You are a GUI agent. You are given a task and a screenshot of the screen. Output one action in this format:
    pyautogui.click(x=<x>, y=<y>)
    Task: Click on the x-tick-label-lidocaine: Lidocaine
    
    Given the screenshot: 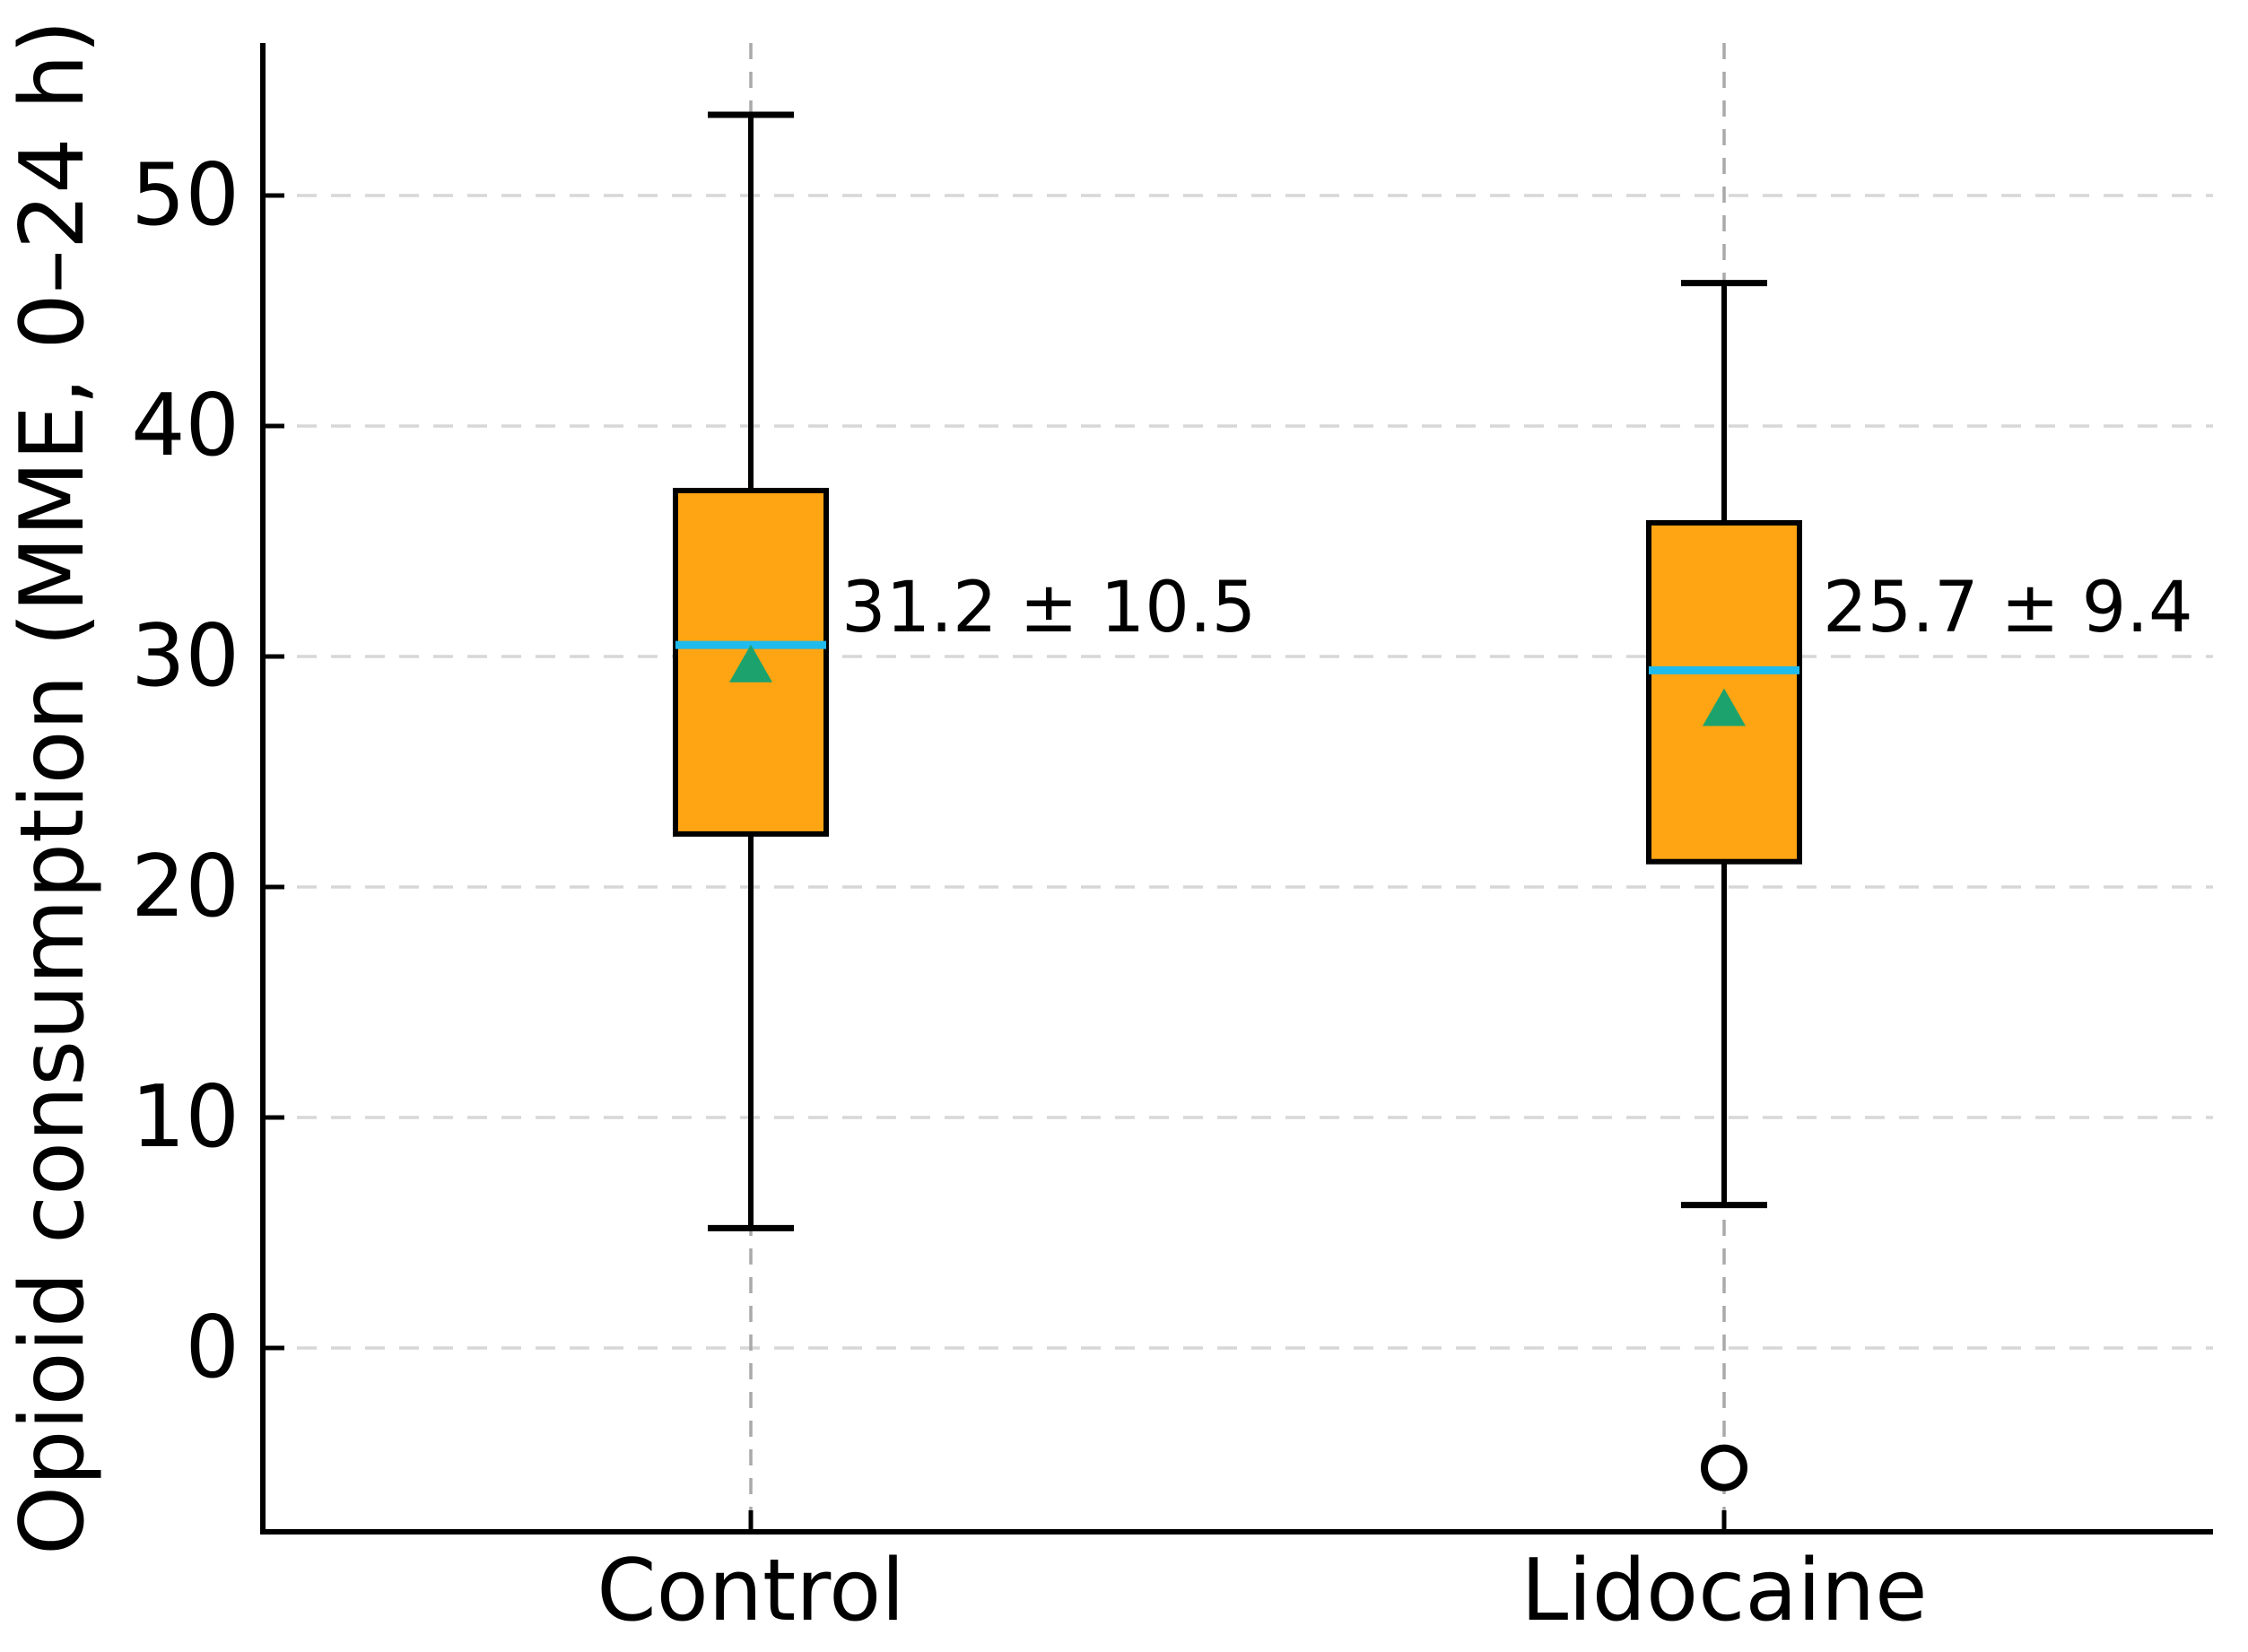 What is the action you would take?
    pyautogui.click(x=1723, y=1591)
    